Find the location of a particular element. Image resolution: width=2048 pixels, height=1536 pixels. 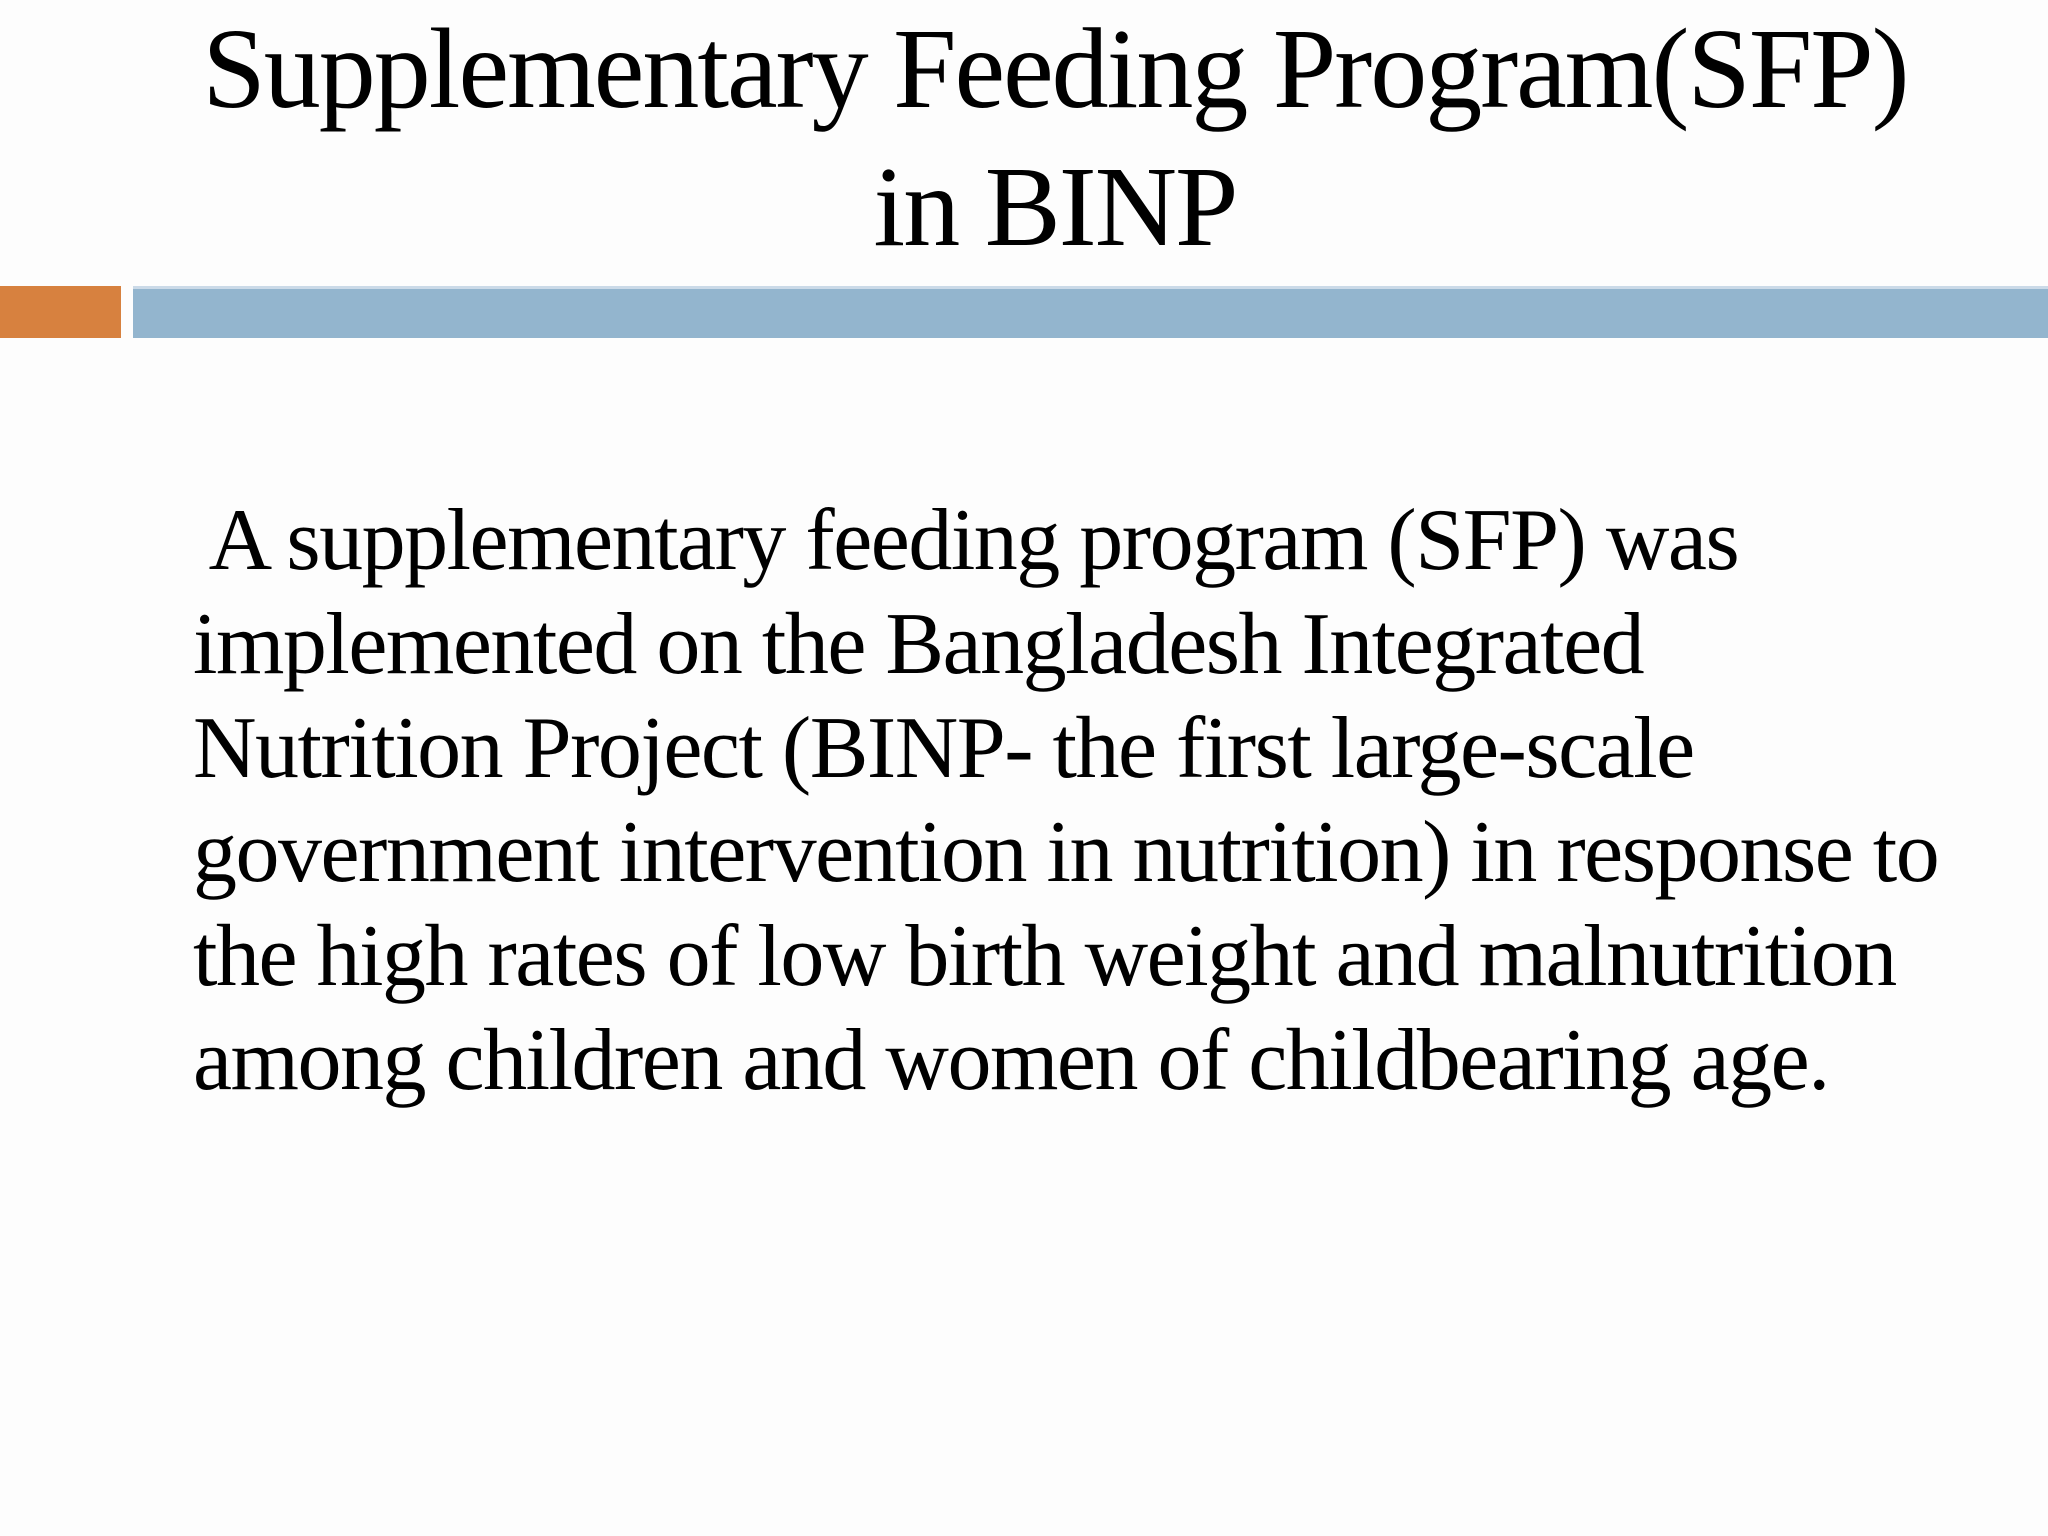

accent-bar-orange is located at coordinates (60, 312).